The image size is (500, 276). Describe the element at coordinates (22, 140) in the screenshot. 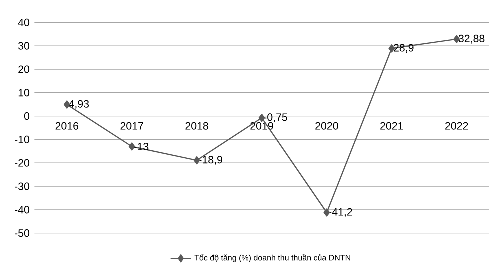

I see `y-tick-label: -10` at that location.